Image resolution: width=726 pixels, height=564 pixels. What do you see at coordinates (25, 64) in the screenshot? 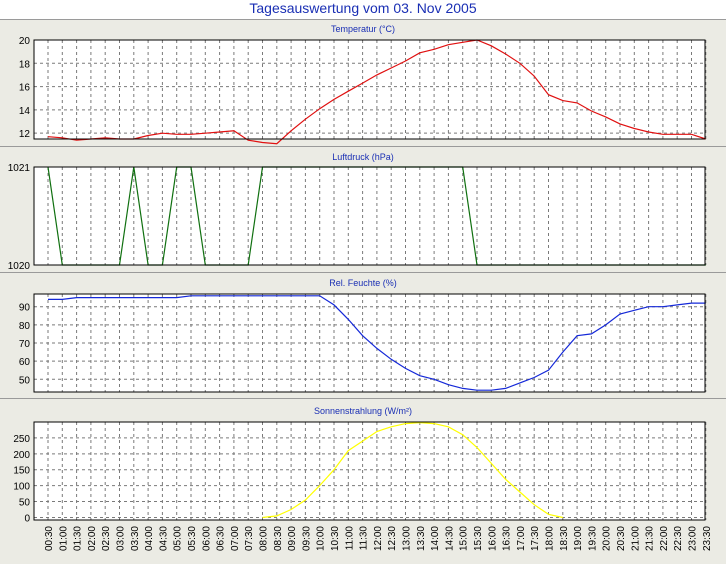
I see `temperature-ytick-label: 18` at bounding box center [25, 64].